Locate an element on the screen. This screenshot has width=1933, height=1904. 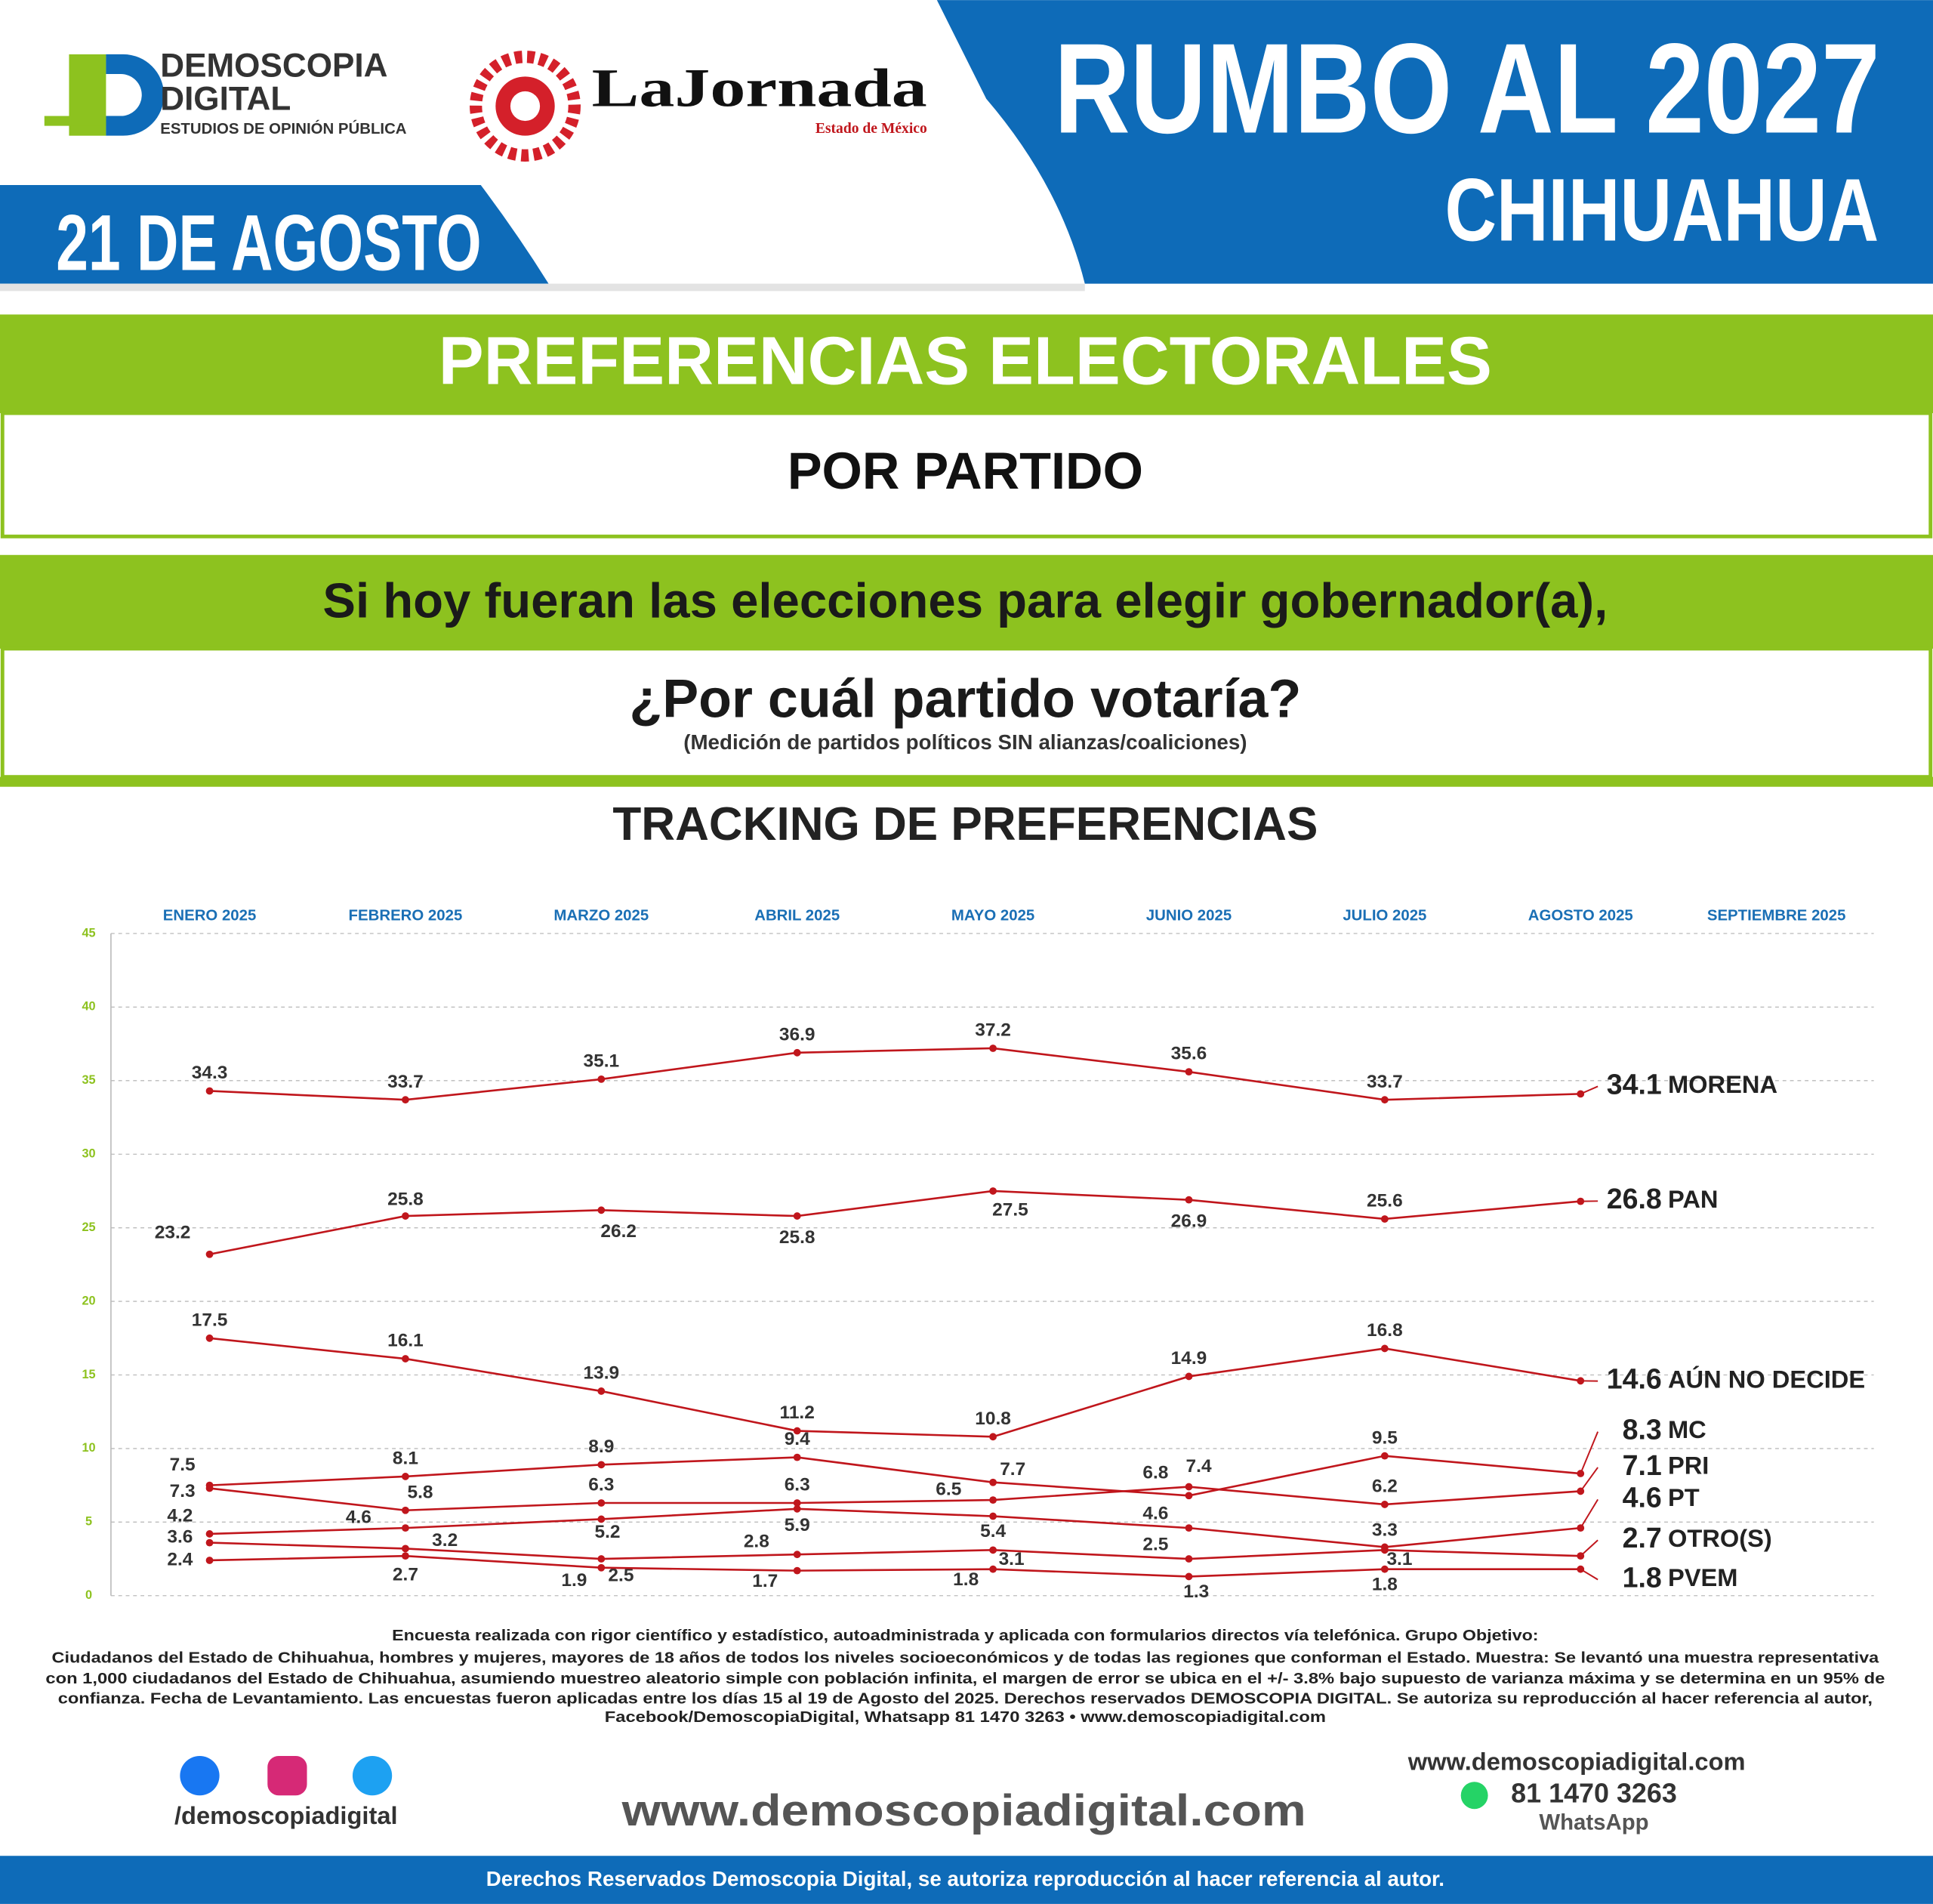
brand: DEMOSCOPIA is located at coordinates (273, 66).